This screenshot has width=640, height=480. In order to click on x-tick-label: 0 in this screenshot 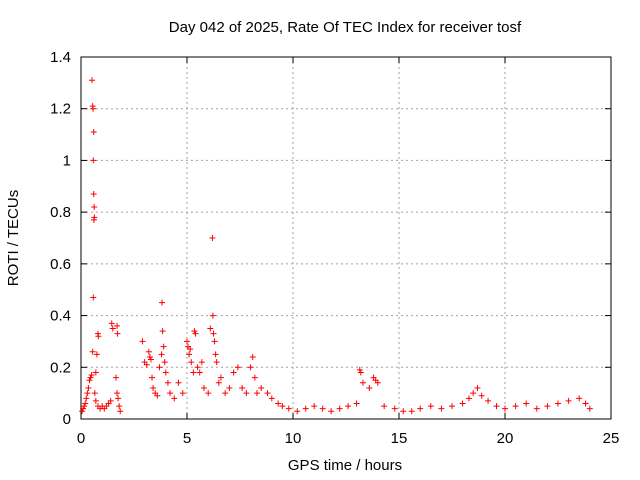, I will do `click(81, 438)`.